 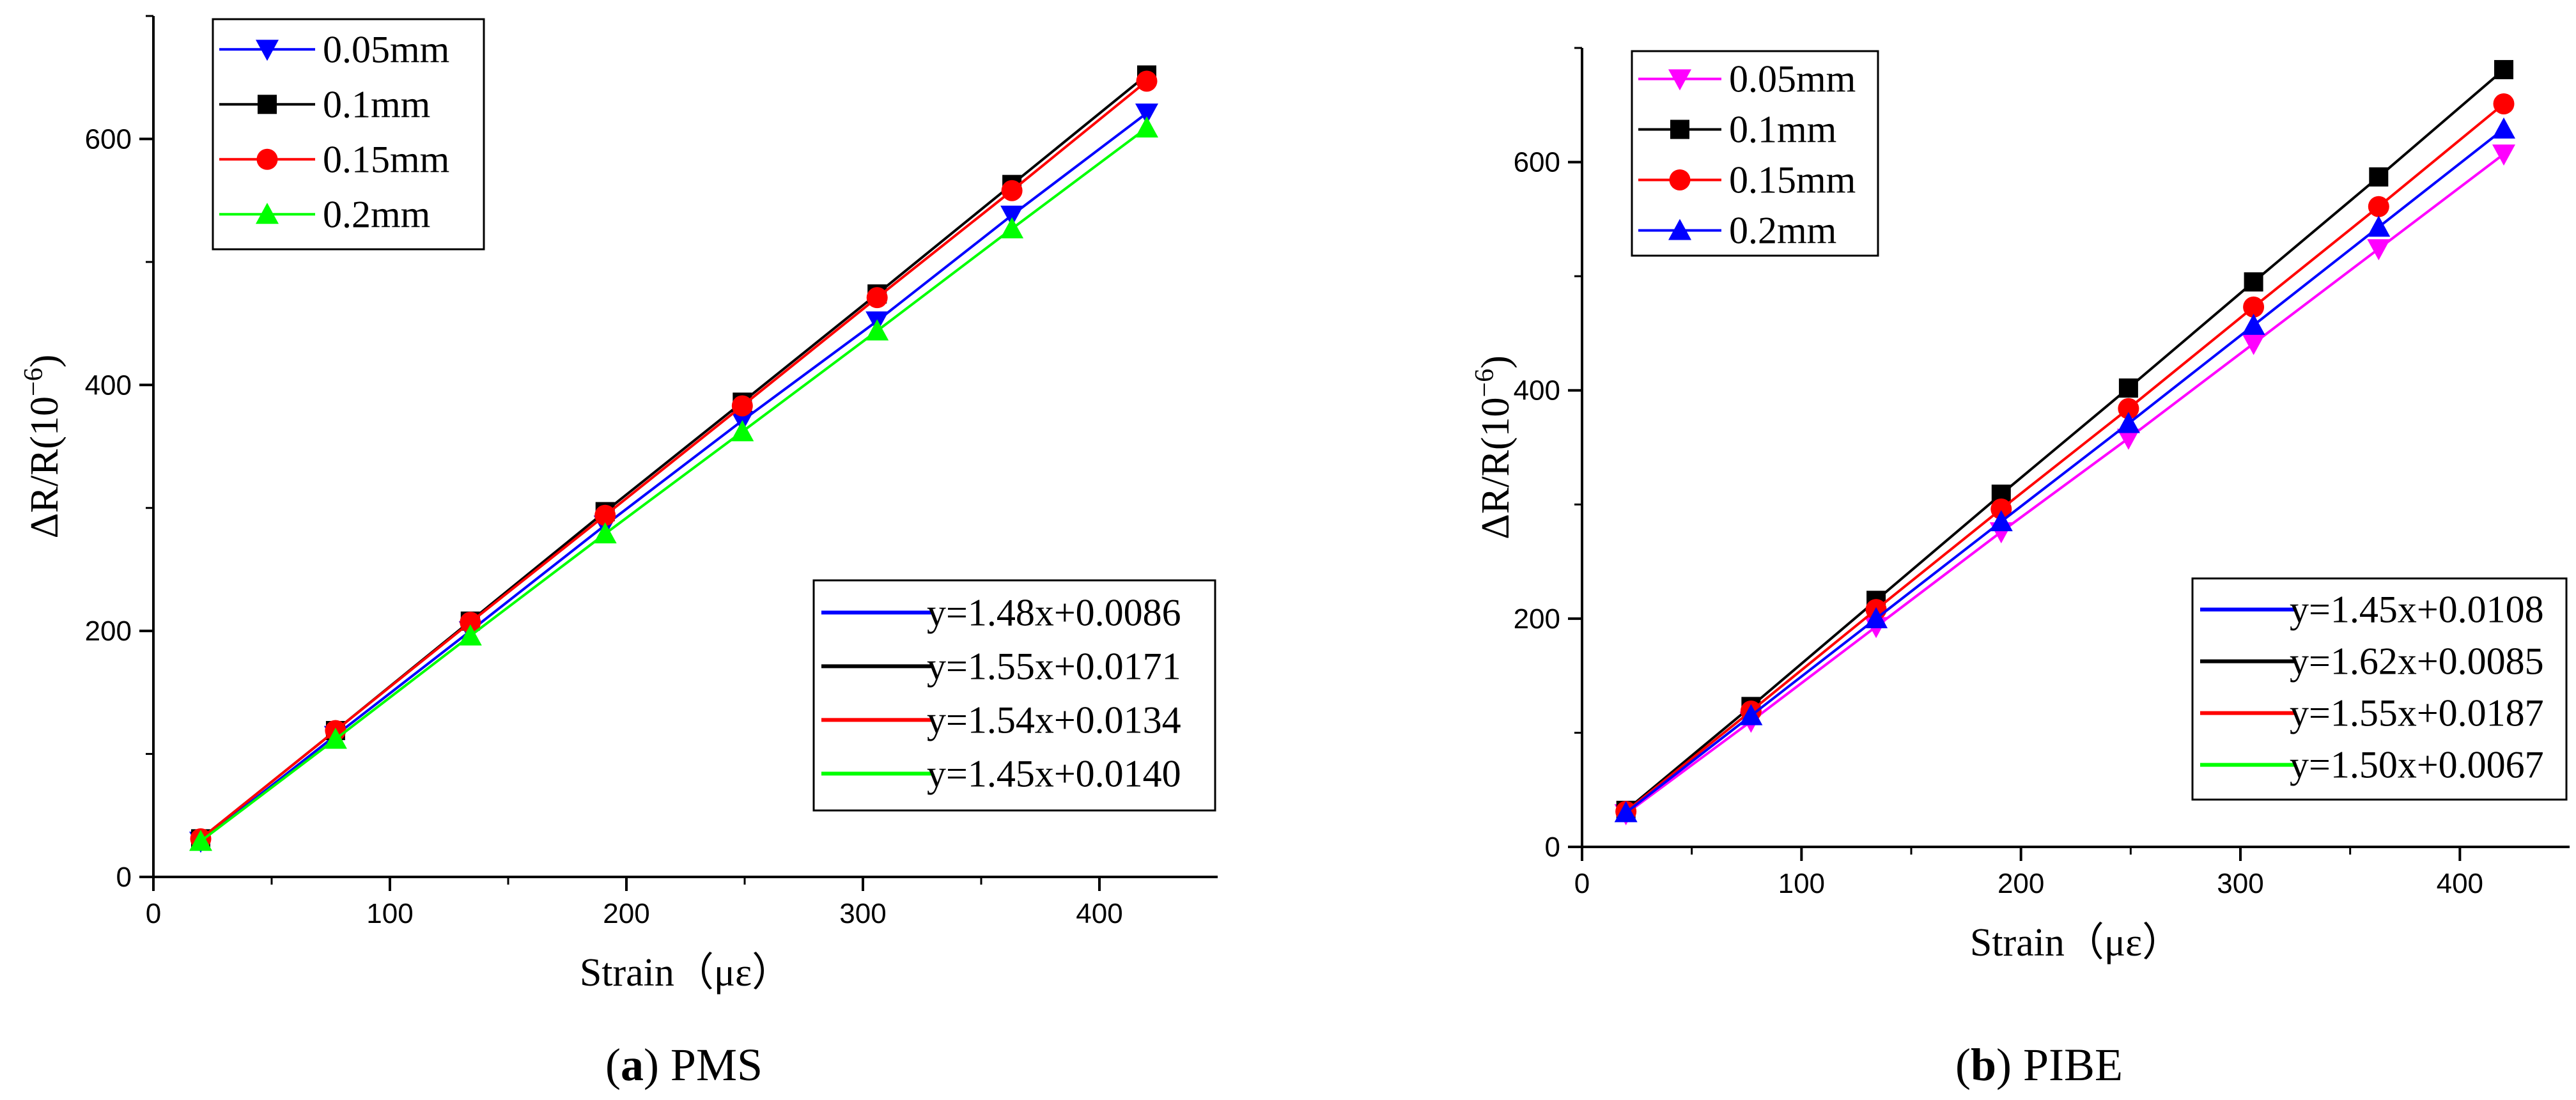 What do you see at coordinates (108, 631) in the screenshot?
I see `panel-a-y-tick-label-1: 200` at bounding box center [108, 631].